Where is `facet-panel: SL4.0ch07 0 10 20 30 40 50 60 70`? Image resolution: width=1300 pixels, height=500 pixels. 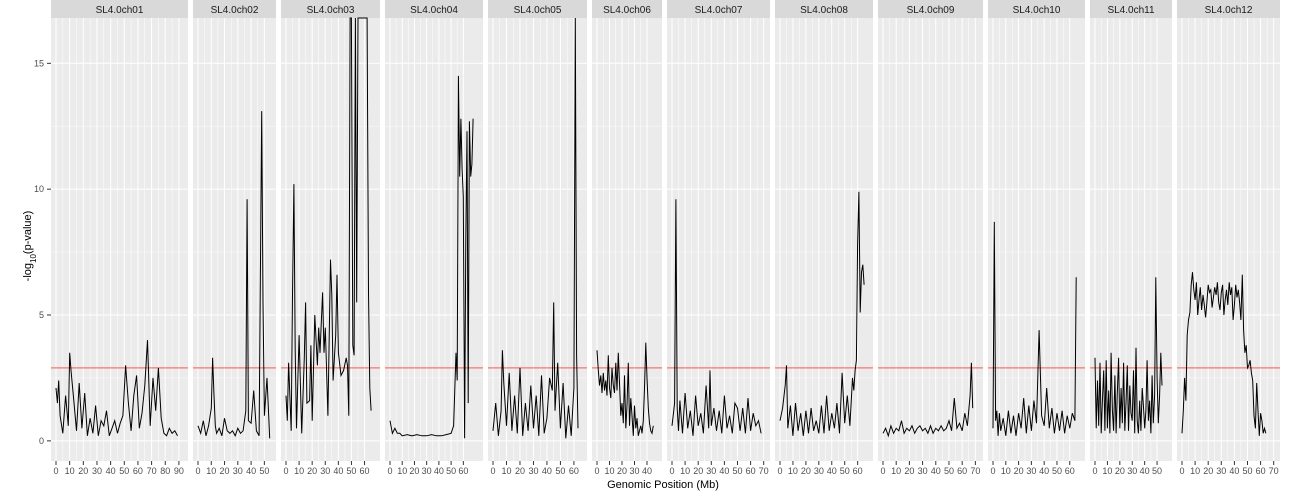 facet-panel: SL4.0ch07 0 10 20 30 40 50 60 70 is located at coordinates (718, 238).